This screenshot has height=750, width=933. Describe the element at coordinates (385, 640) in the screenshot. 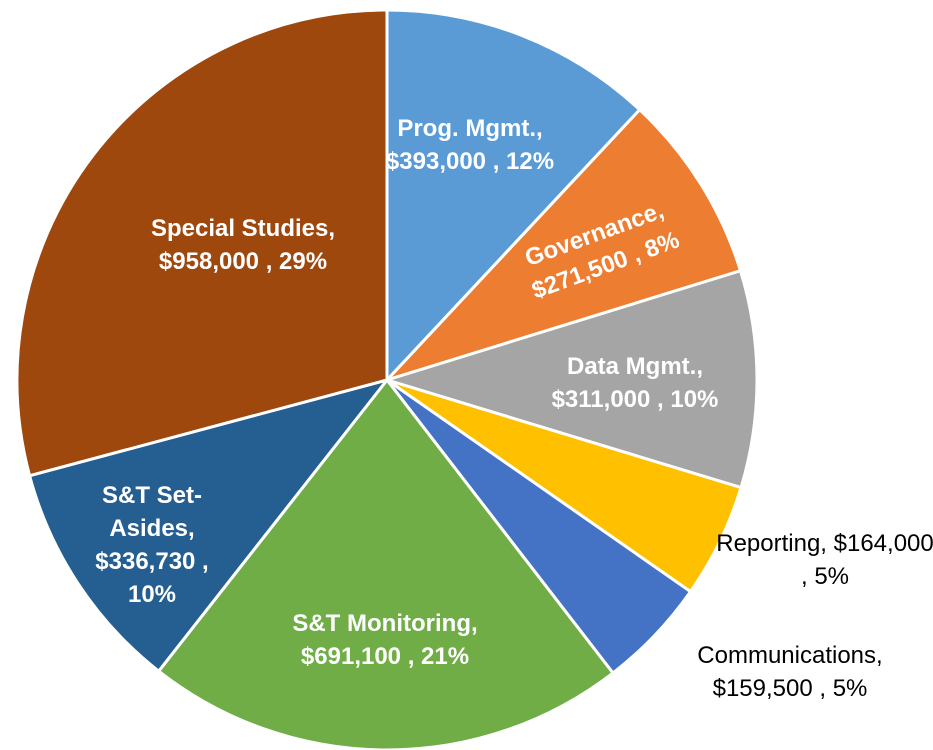

I see `slice-label: S&T Monitoring, $691,100 , 21%` at that location.